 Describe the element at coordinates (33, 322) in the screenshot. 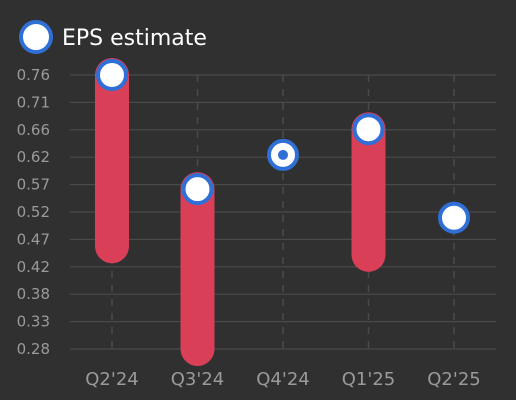

I see `y-tick-label: 0.33` at that location.